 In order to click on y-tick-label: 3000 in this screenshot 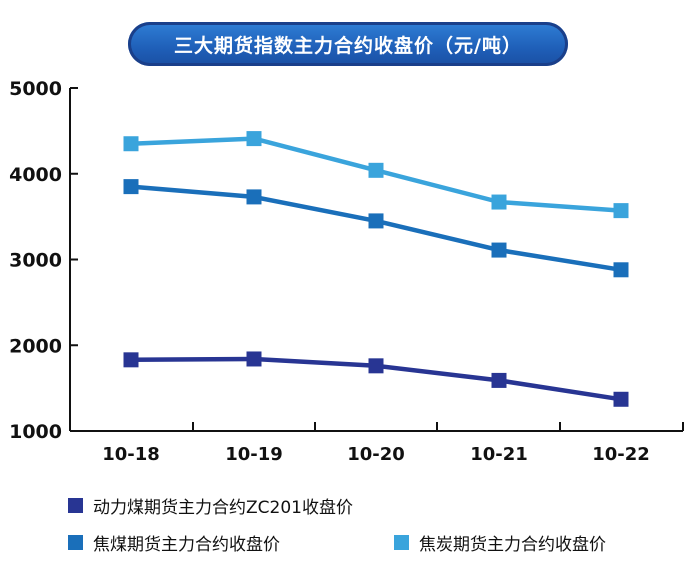, I will do `click(35, 261)`.